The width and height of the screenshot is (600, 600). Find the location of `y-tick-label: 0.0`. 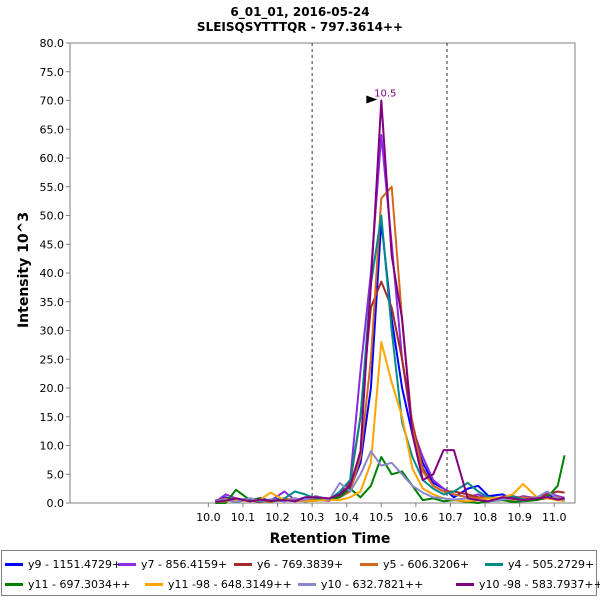

y-tick-label: 0.0 is located at coordinates (56, 503).